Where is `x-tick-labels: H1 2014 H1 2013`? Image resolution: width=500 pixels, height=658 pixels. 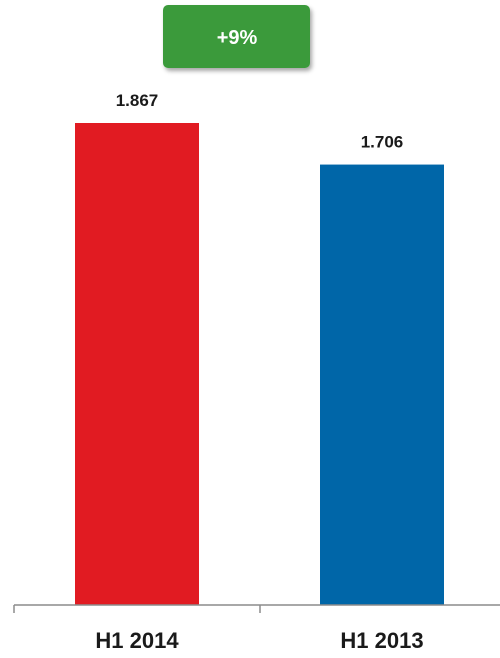
x-tick-labels: H1 2014 H1 2013 is located at coordinates (259, 640).